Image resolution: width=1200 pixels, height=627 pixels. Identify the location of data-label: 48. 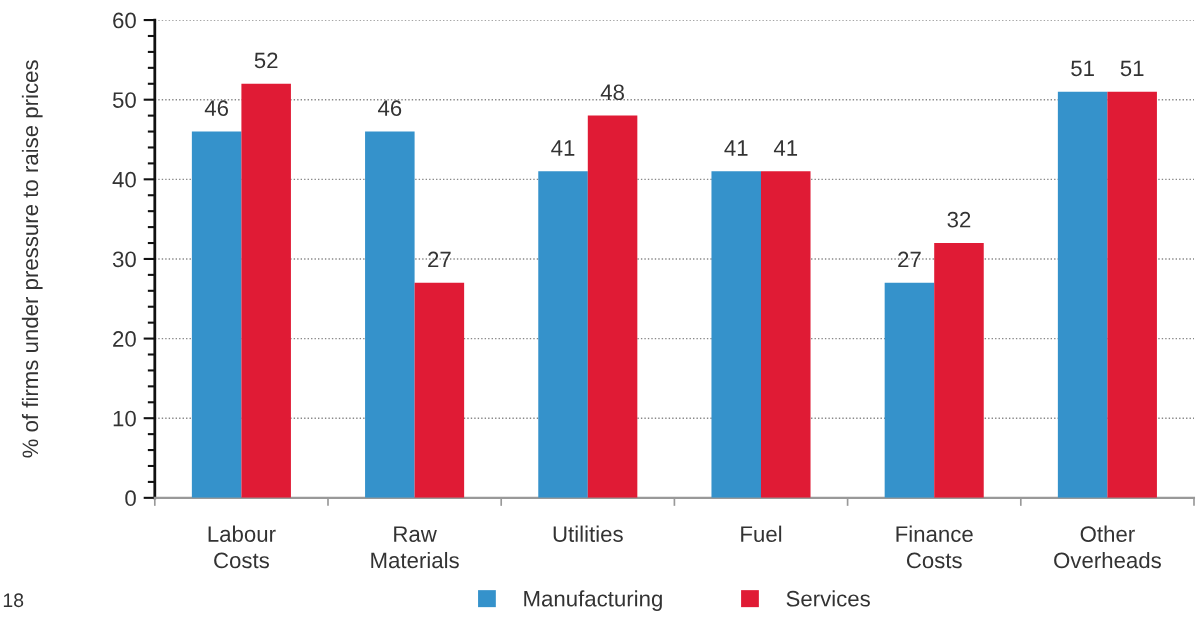
(612, 92).